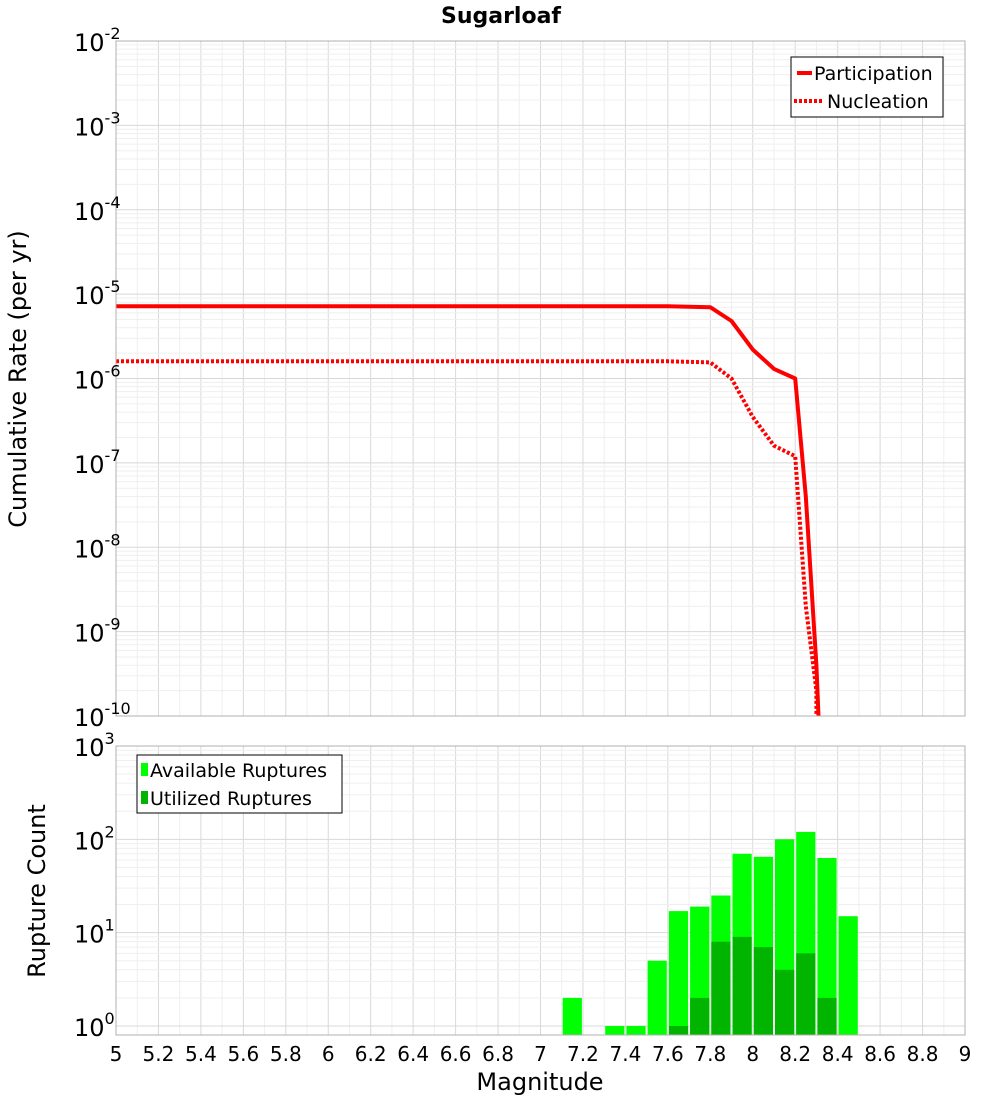 The width and height of the screenshot is (1000, 1100). Describe the element at coordinates (456, 1054) in the screenshot. I see `x-tick-label: 6.6` at that location.